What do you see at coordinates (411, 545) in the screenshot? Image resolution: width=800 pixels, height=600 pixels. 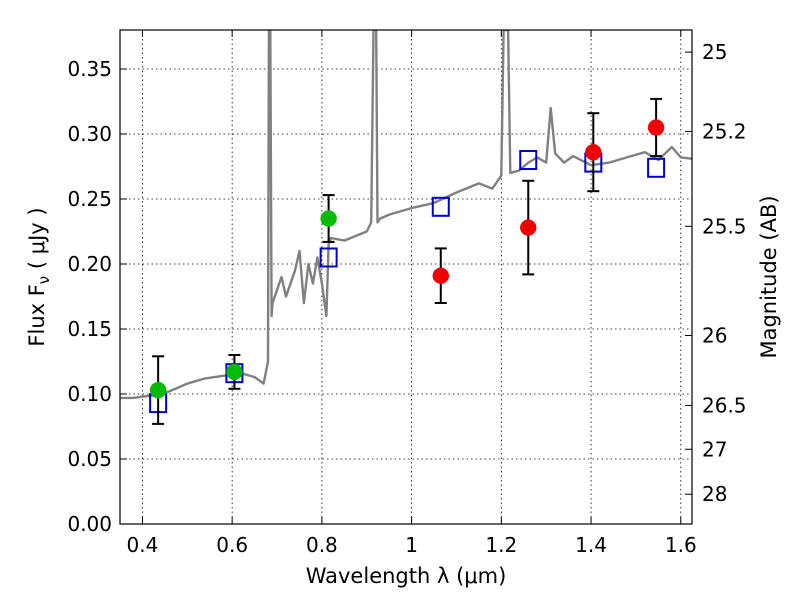 I see `x-tick-label: 1` at bounding box center [411, 545].